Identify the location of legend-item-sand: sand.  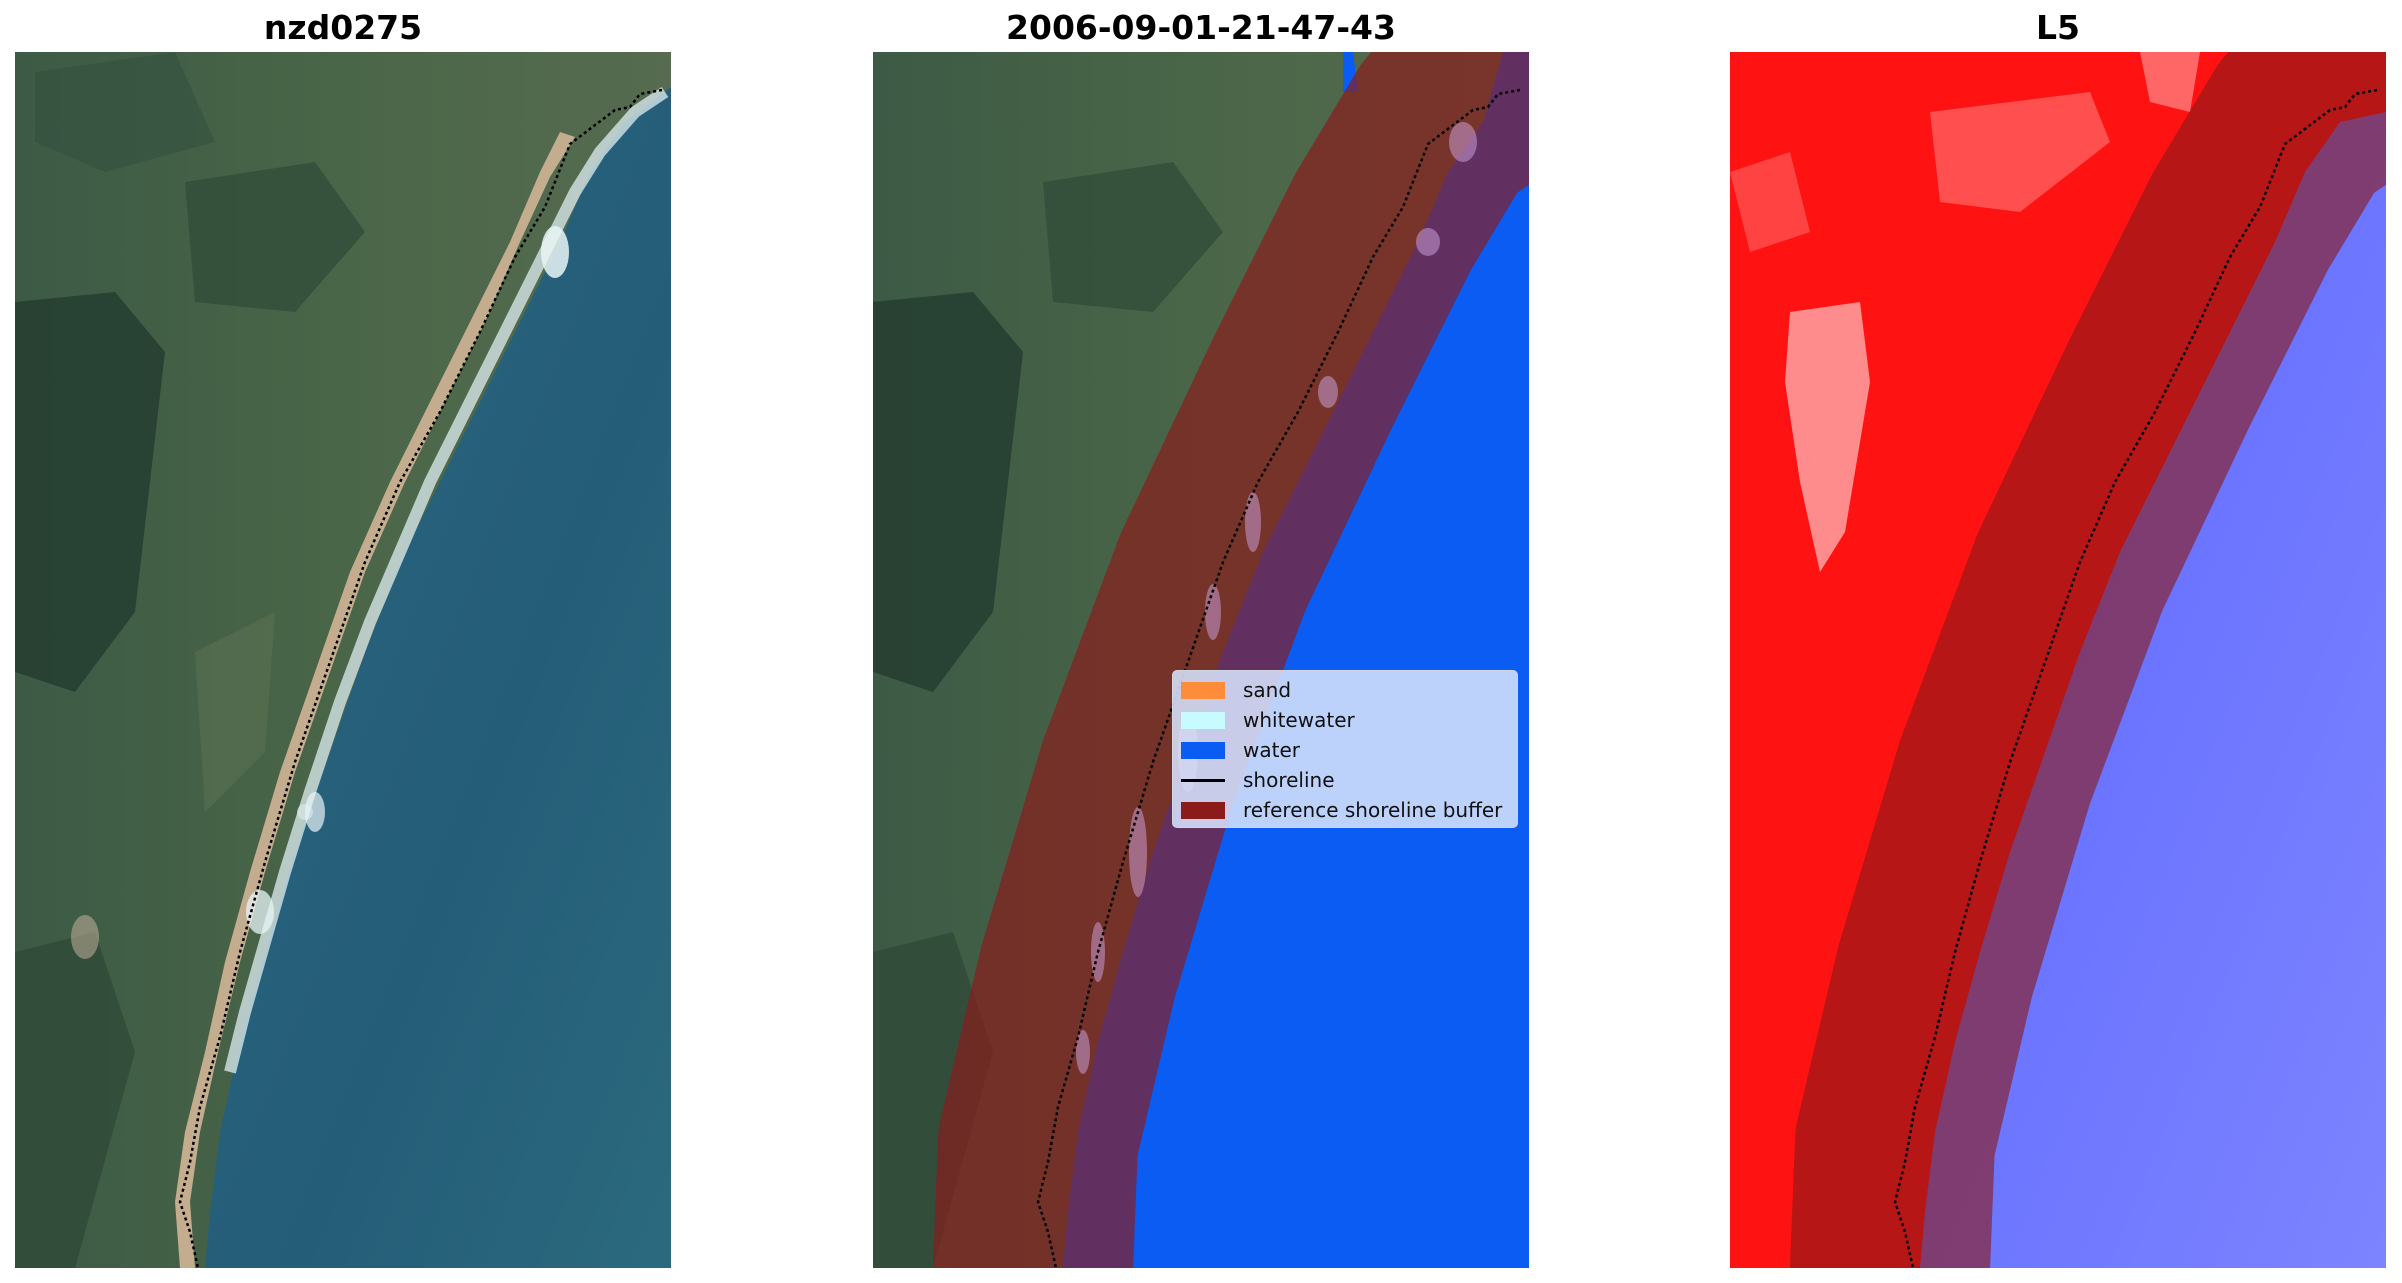
(1345, 690).